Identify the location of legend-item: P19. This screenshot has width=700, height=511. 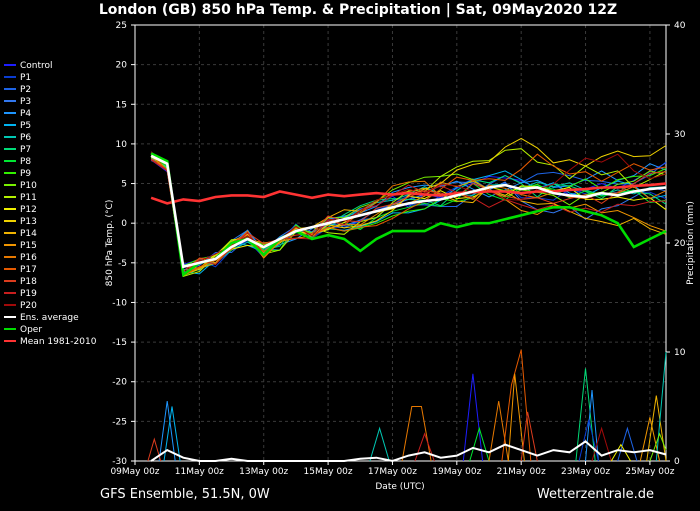
(28, 294).